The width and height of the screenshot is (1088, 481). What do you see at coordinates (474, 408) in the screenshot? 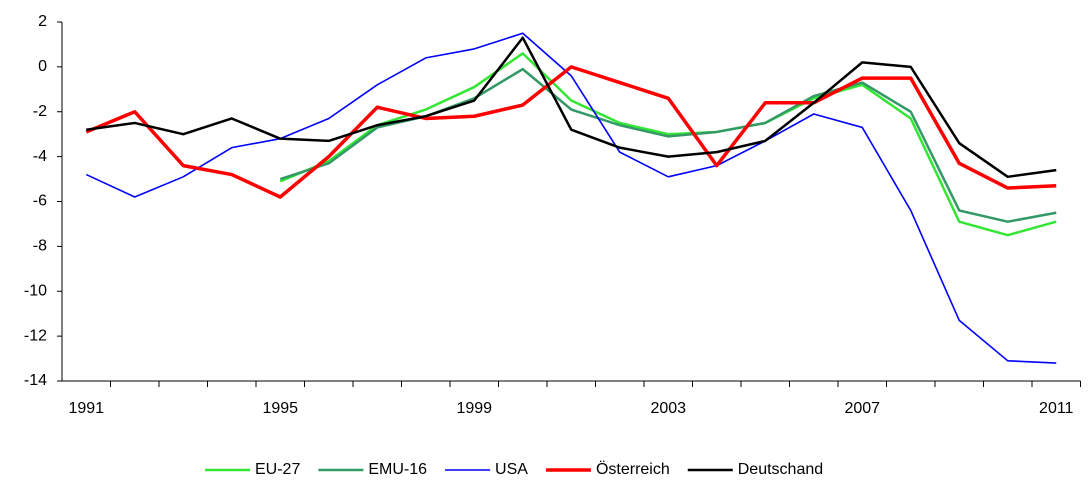
I see `x-tick-label: 1999` at bounding box center [474, 408].